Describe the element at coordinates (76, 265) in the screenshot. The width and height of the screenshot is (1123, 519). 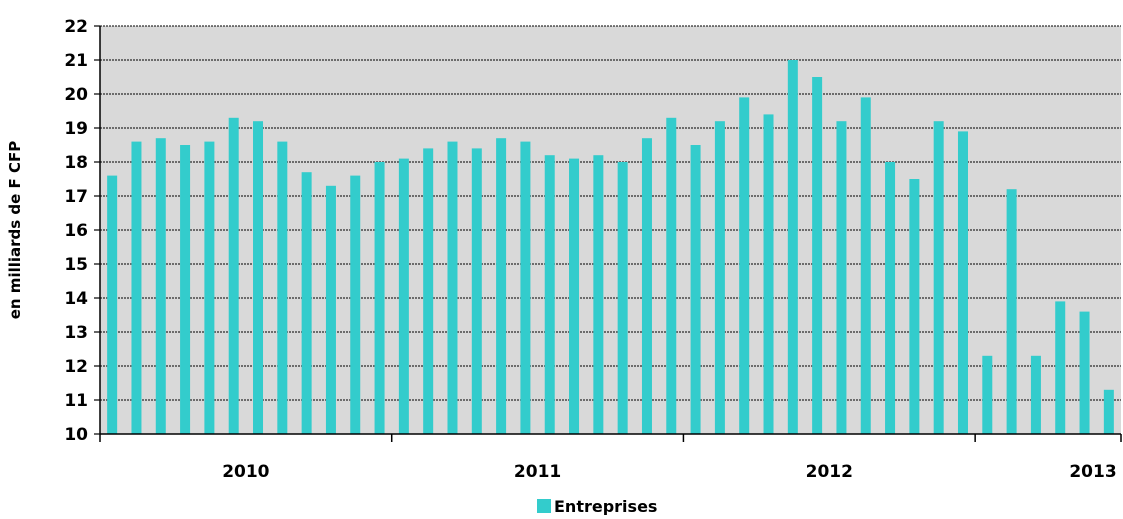
I see `y-tick-label: 15` at that location.